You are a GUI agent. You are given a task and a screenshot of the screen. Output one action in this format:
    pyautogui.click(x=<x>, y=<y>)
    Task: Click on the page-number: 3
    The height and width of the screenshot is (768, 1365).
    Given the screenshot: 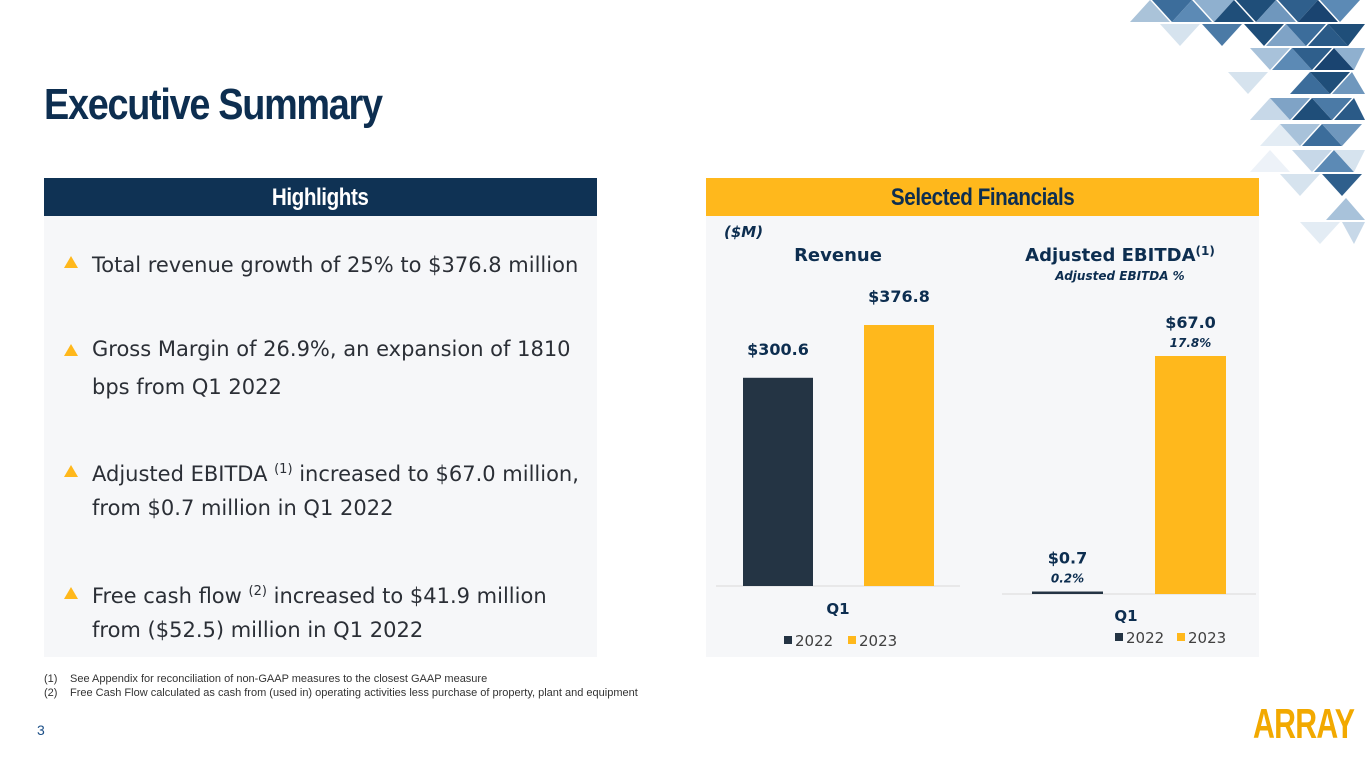 What is the action you would take?
    pyautogui.click(x=41, y=730)
    